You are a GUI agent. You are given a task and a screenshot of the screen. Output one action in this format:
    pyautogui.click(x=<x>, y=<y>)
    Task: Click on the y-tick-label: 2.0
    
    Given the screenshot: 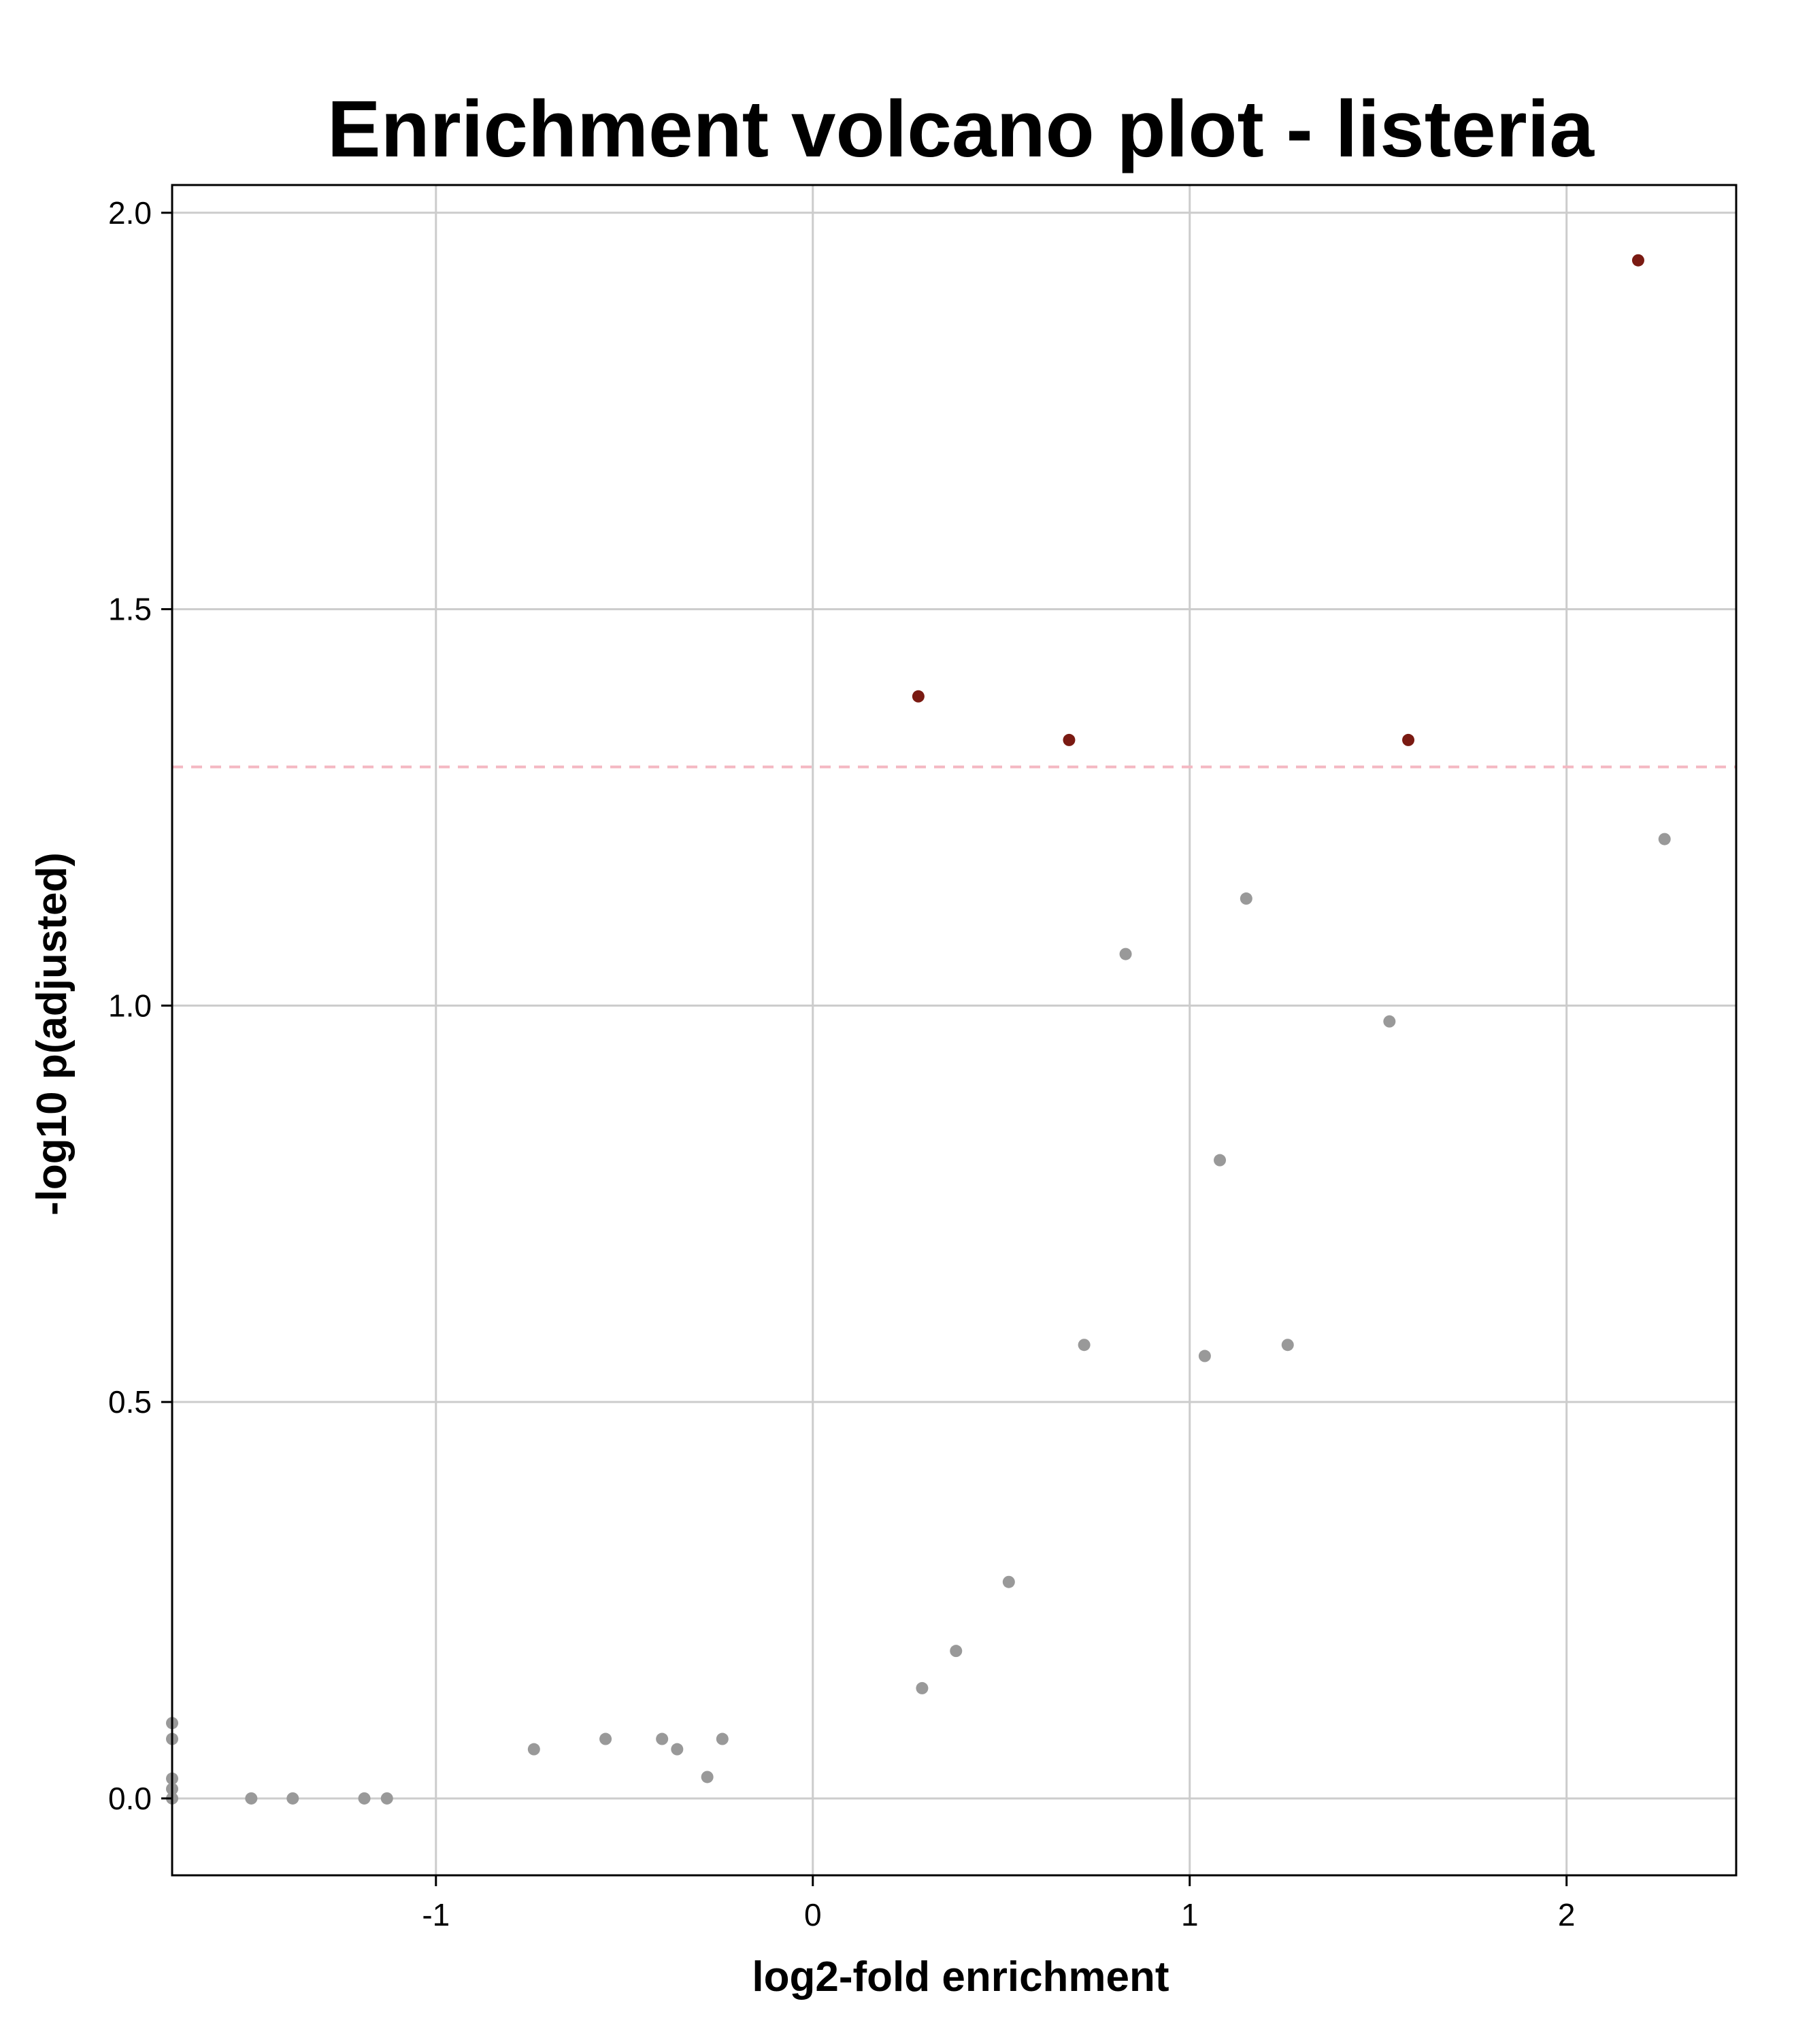 What is the action you would take?
    pyautogui.click(x=130, y=213)
    